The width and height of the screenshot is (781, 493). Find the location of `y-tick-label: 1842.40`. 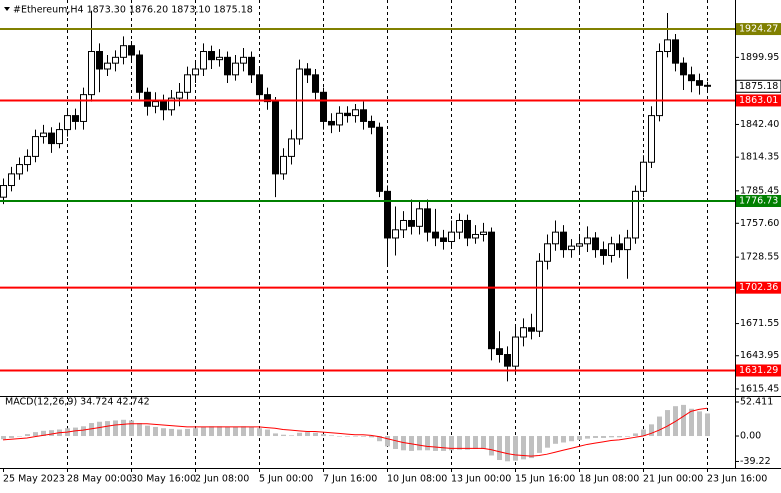

y-tick-label: 1842.40 is located at coordinates (759, 124).